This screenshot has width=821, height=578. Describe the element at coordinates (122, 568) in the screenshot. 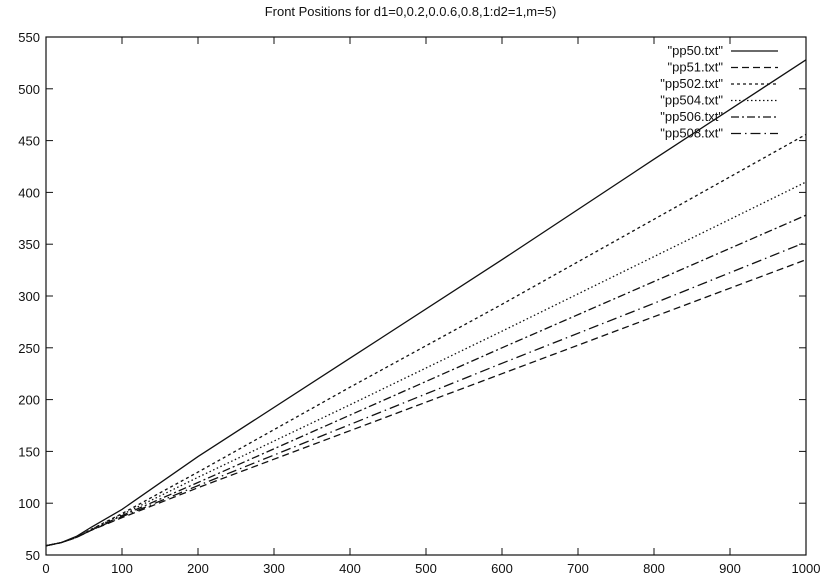

I see `x-tick-label: 100` at that location.